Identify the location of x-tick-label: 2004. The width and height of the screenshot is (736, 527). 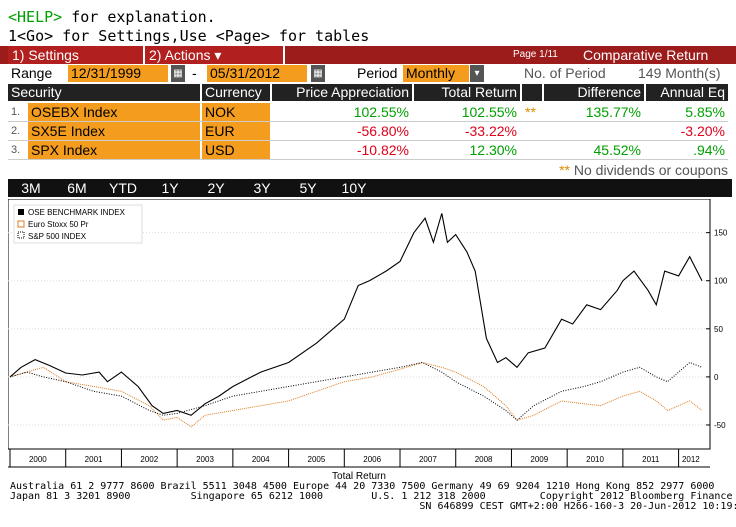
(261, 459).